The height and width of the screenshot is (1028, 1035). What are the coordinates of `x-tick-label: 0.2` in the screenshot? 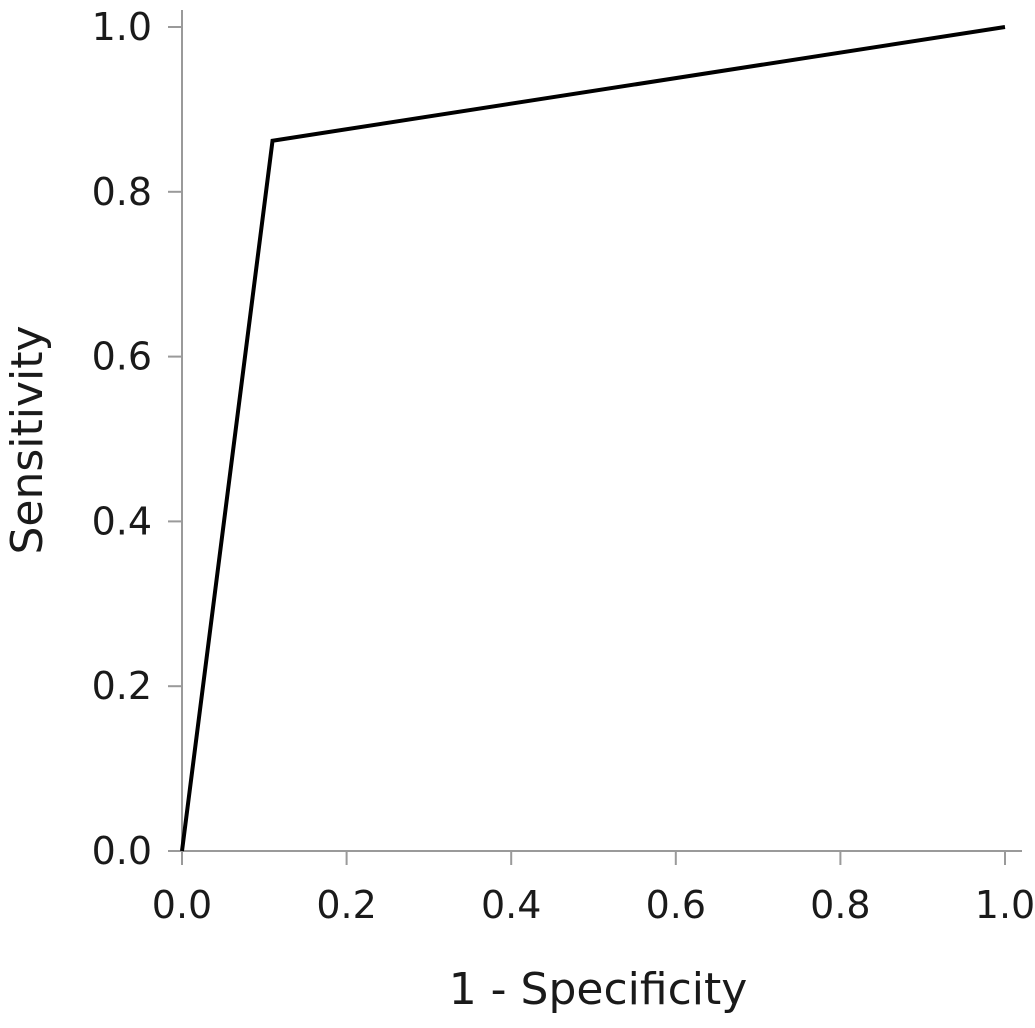 It's located at (346, 905).